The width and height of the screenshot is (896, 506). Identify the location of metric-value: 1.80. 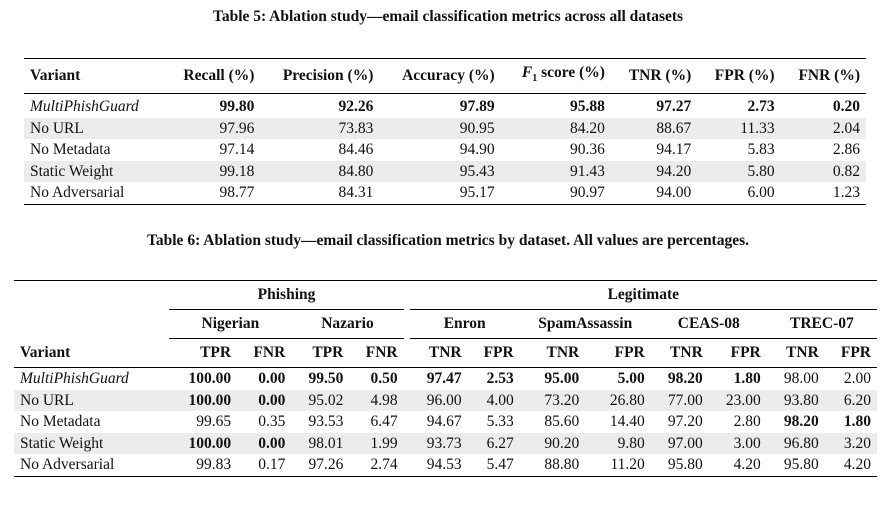
(857, 421).